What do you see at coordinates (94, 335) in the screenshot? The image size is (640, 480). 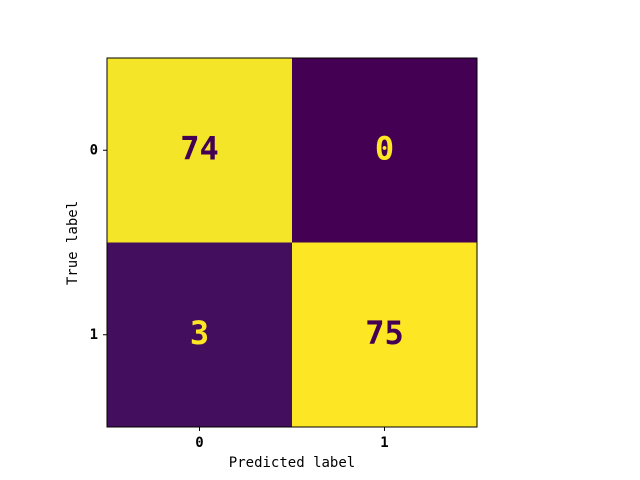 I see `y-tick-label: 1` at bounding box center [94, 335].